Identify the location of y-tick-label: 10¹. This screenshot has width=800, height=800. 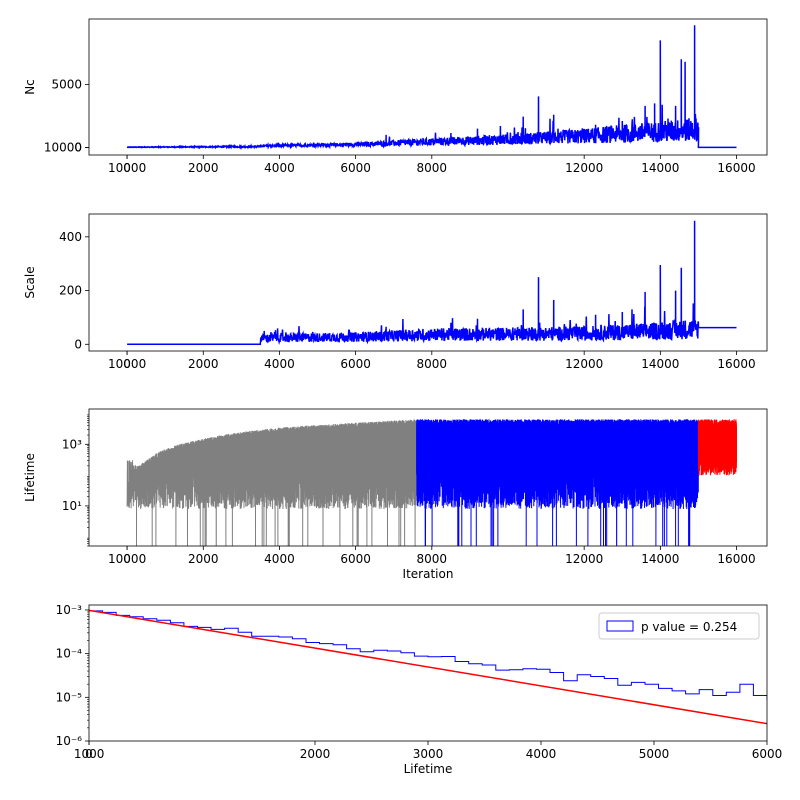
(72, 506).